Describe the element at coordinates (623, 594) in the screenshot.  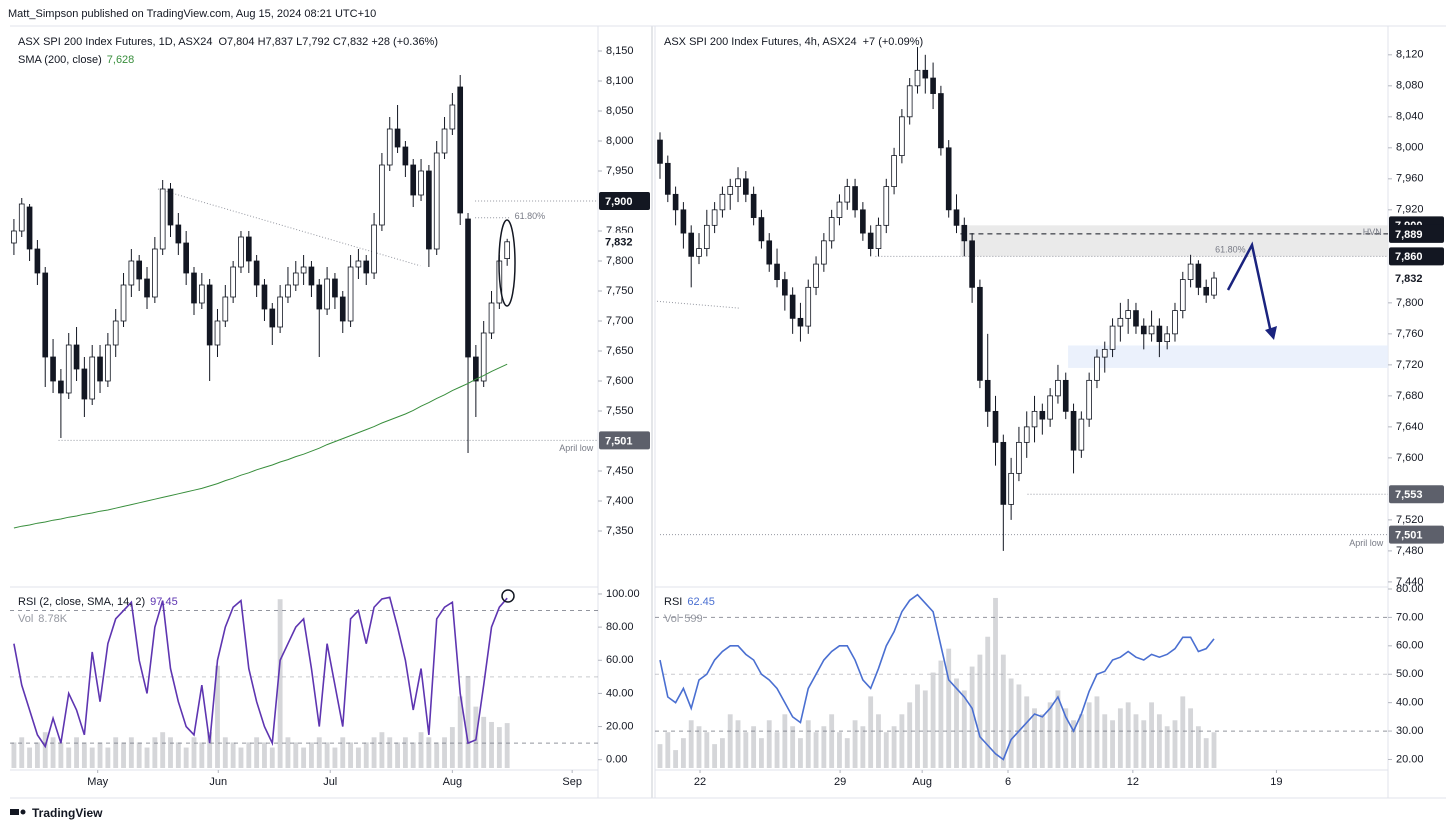
I see `rsi-tick-label: 100.00` at that location.